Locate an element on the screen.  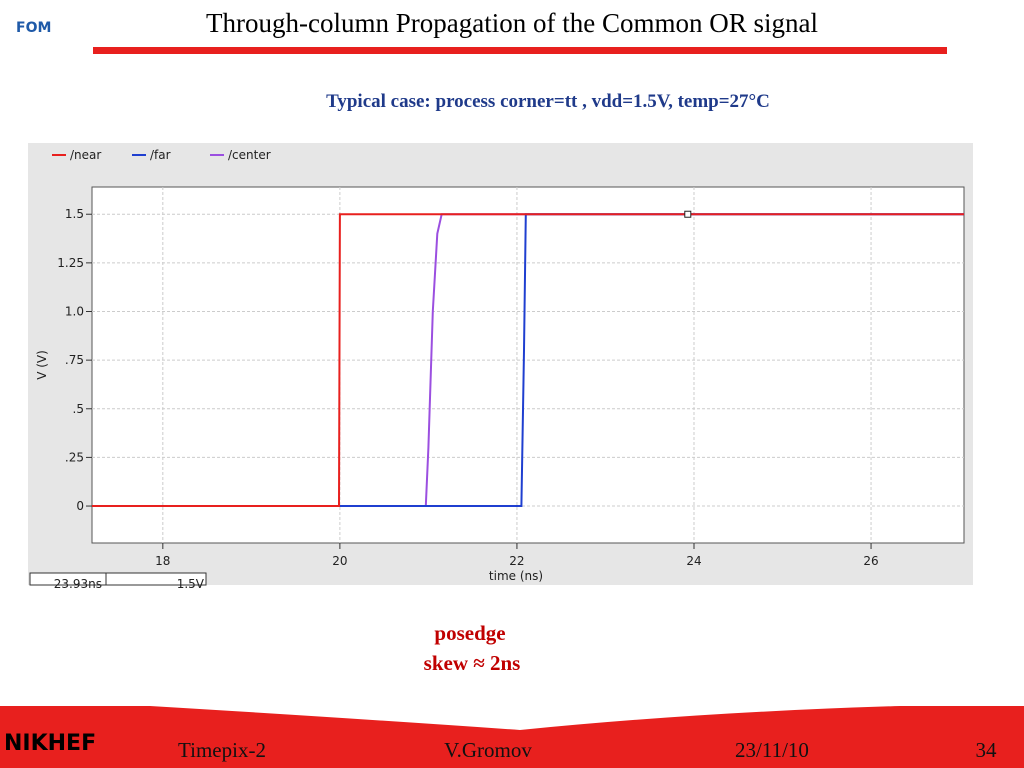
legend-label: /near is located at coordinates (85, 155).